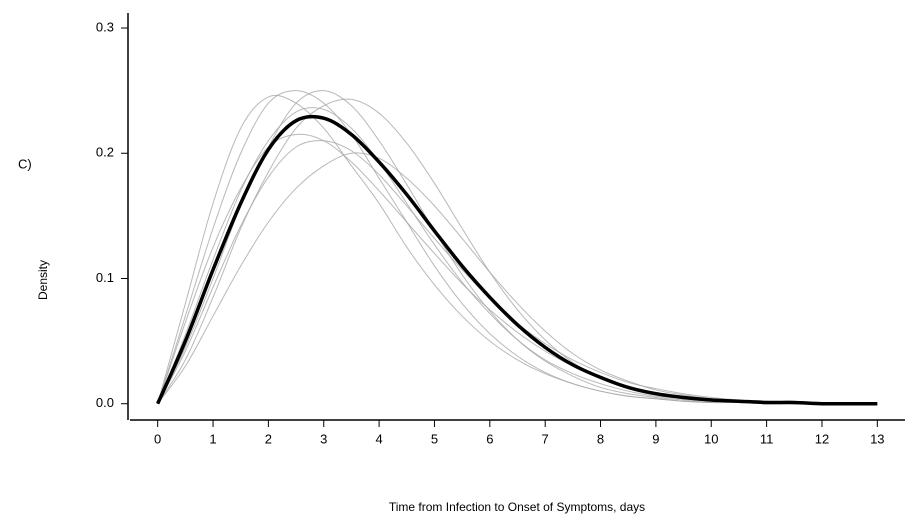 The width and height of the screenshot is (919, 521). What do you see at coordinates (822, 438) in the screenshot?
I see `x-tick-label: 12` at bounding box center [822, 438].